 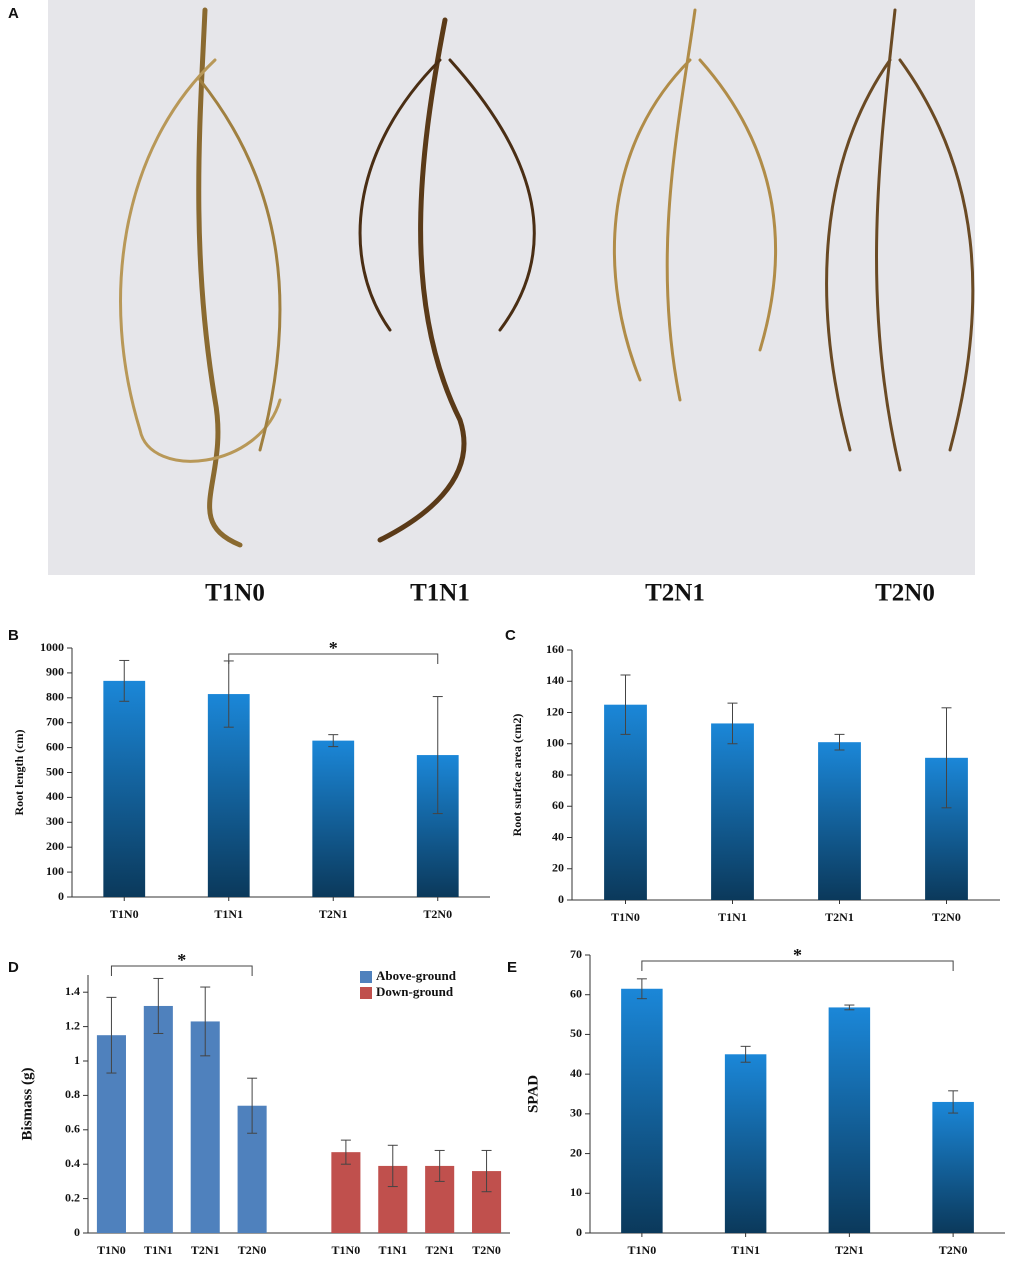 I want to click on photo-label: T2N0, so click(x=905, y=593).